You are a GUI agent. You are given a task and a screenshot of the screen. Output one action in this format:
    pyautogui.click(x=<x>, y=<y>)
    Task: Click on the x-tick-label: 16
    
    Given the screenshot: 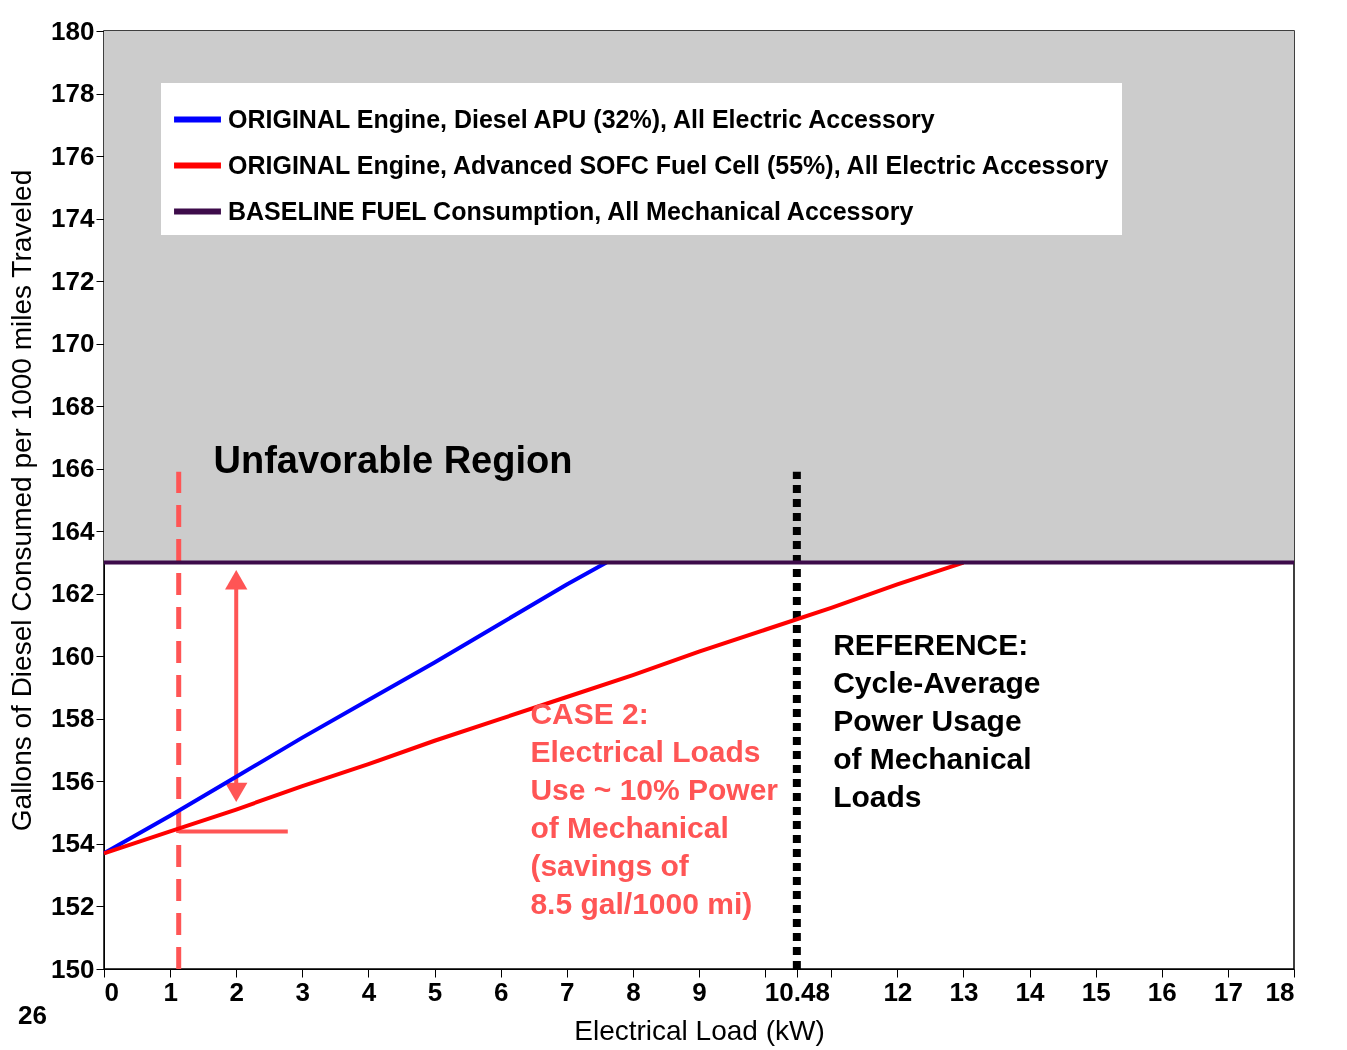 What is the action you would take?
    pyautogui.click(x=1162, y=991)
    